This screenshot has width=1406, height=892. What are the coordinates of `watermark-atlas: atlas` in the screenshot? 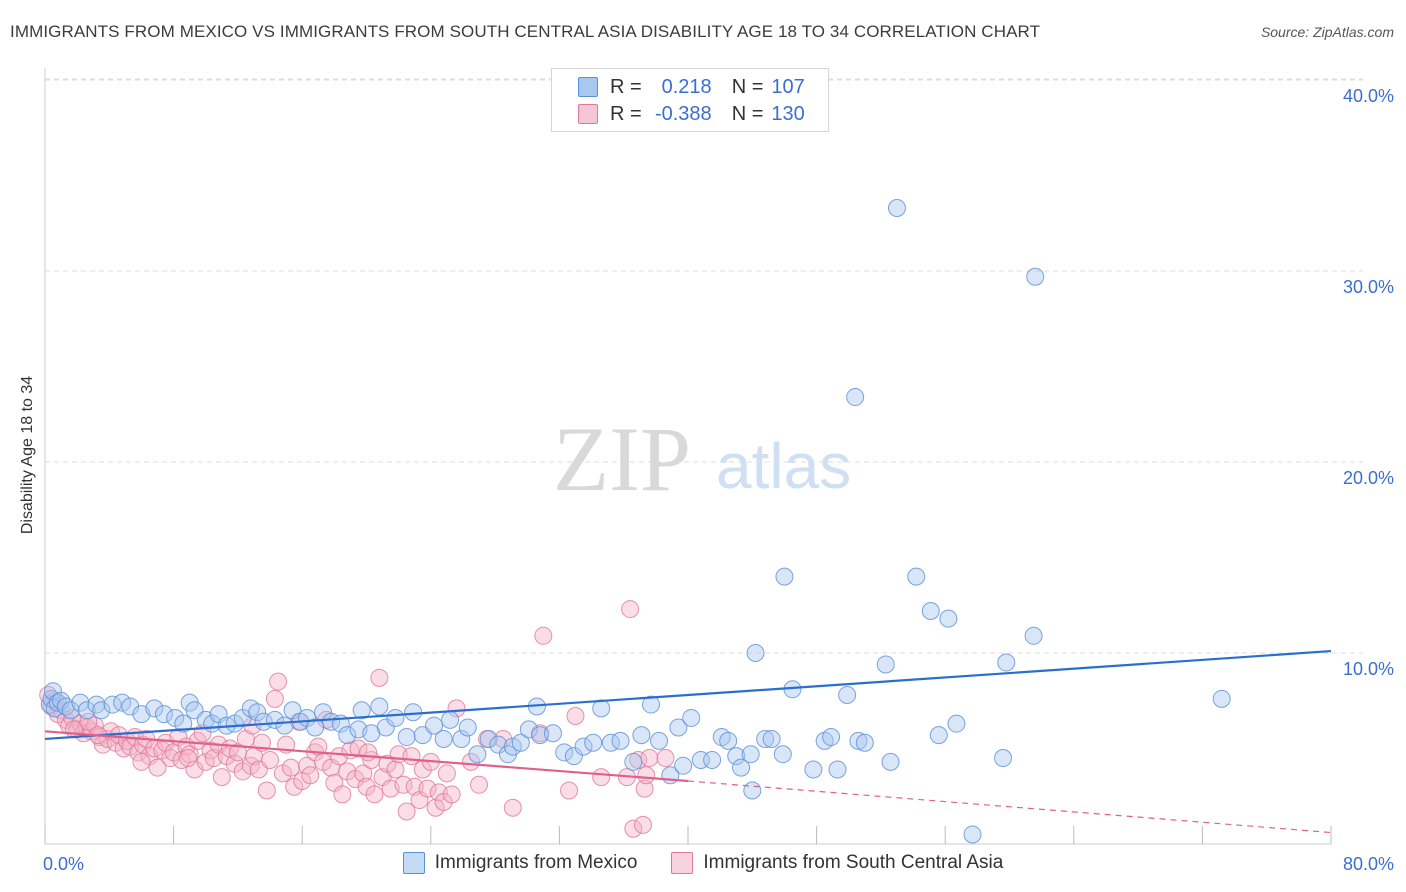 It's located at (783, 466).